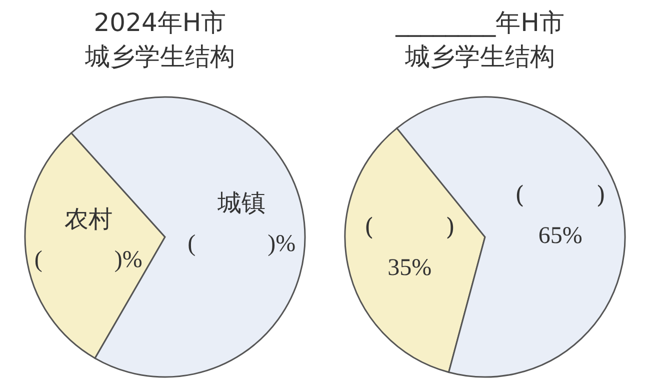 Image resolution: width=652 pixels, height=386 pixels. Describe the element at coordinates (241, 202) in the screenshot. I see `slice-label: 城镇` at that location.